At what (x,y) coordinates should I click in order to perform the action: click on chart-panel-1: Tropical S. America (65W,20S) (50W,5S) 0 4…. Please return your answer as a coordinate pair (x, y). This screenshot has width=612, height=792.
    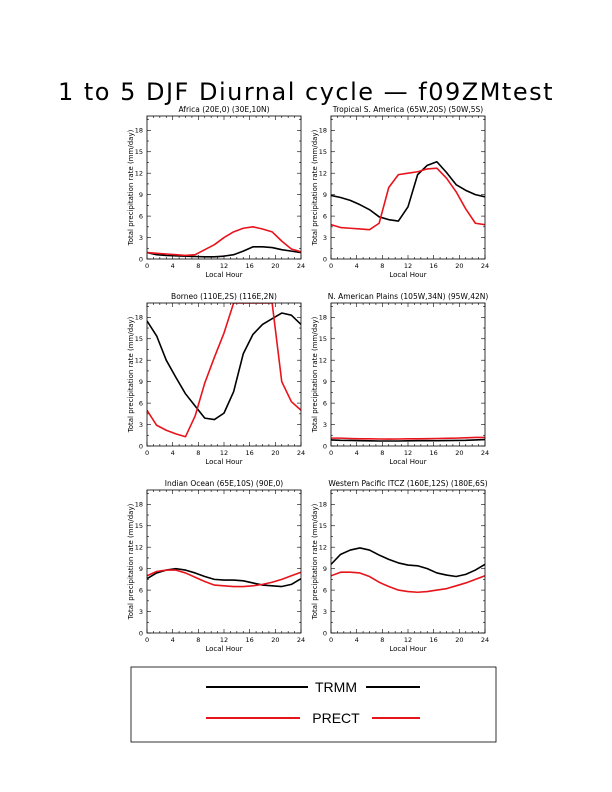
    Looking at the image, I should click on (400, 192).